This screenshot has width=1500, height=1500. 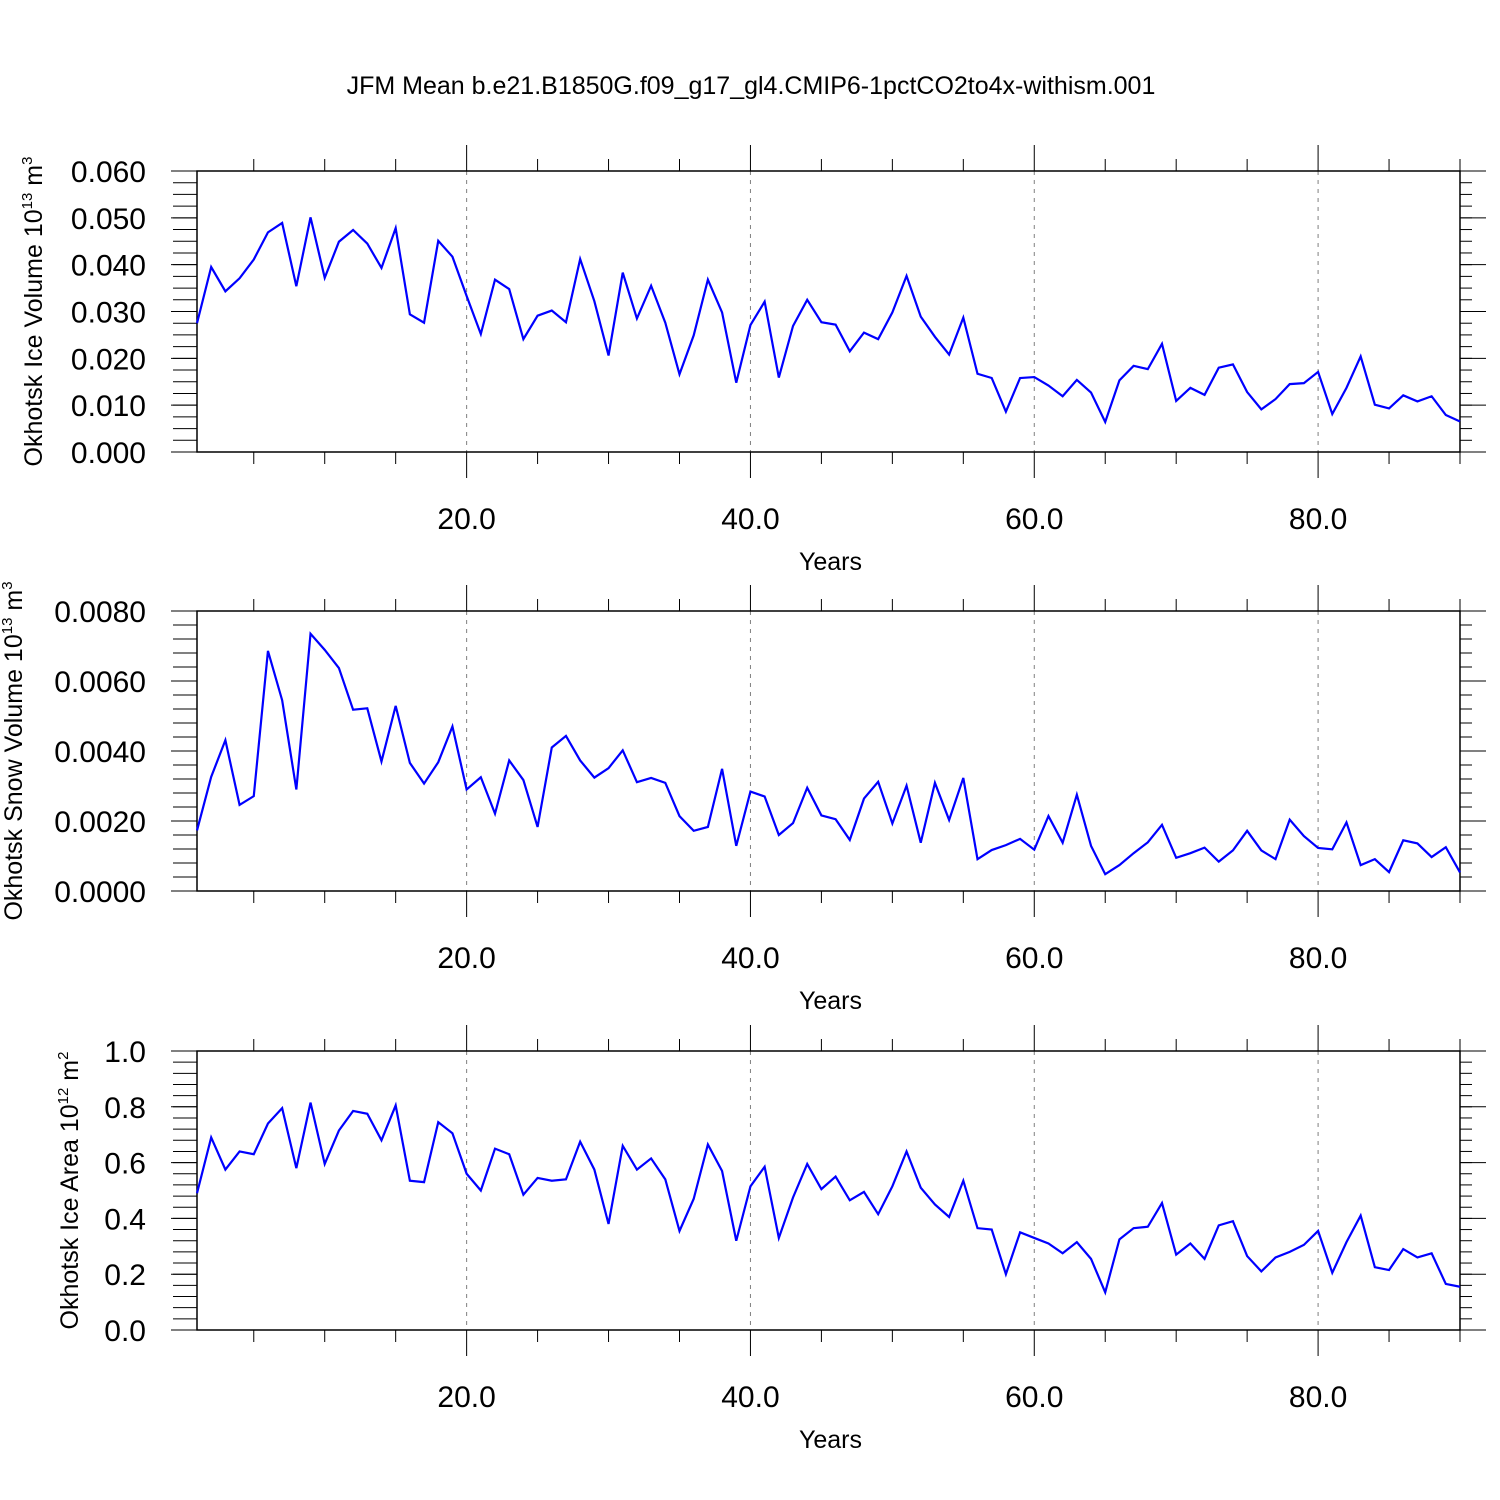 I want to click on y-axis-label-main: Okhotsk Ice Area 10, so click(x=70, y=1216).